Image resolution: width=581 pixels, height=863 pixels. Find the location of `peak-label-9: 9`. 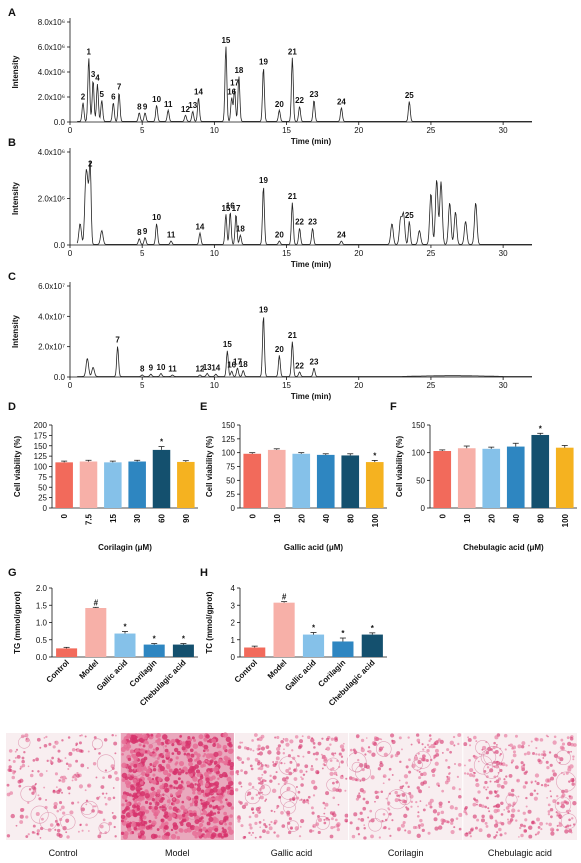

peak-label-9: 9 is located at coordinates (145, 231).